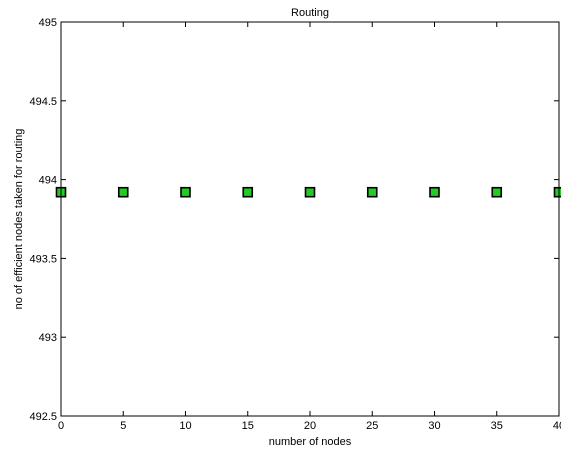 This screenshot has height=450, width=561. Describe the element at coordinates (123, 426) in the screenshot. I see `x-tick-label: 5` at that location.